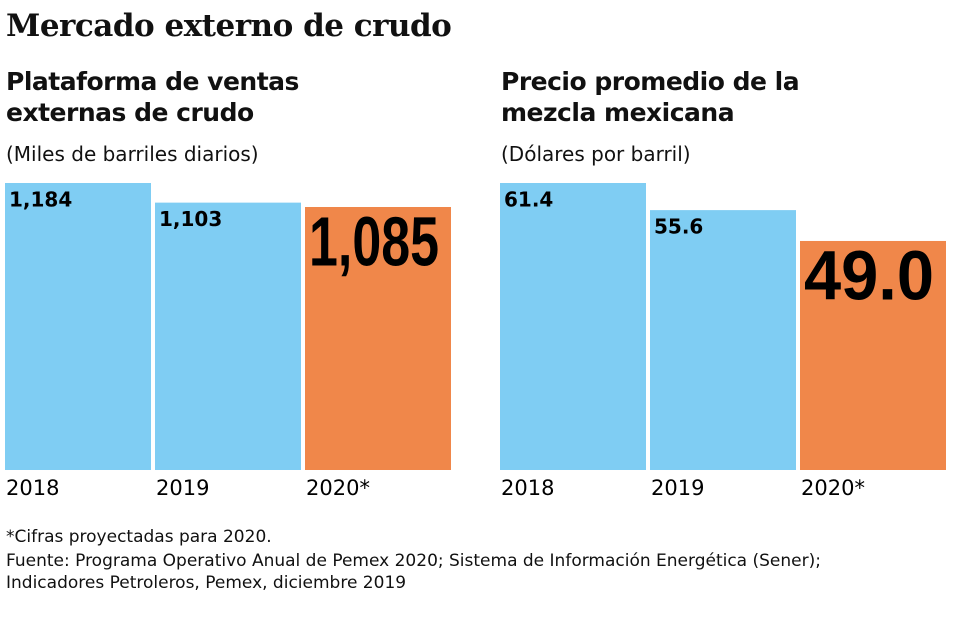 This screenshot has width=955, height=620. Describe the element at coordinates (229, 26) in the screenshot. I see `page-title: Mercado externo de crudo` at that location.